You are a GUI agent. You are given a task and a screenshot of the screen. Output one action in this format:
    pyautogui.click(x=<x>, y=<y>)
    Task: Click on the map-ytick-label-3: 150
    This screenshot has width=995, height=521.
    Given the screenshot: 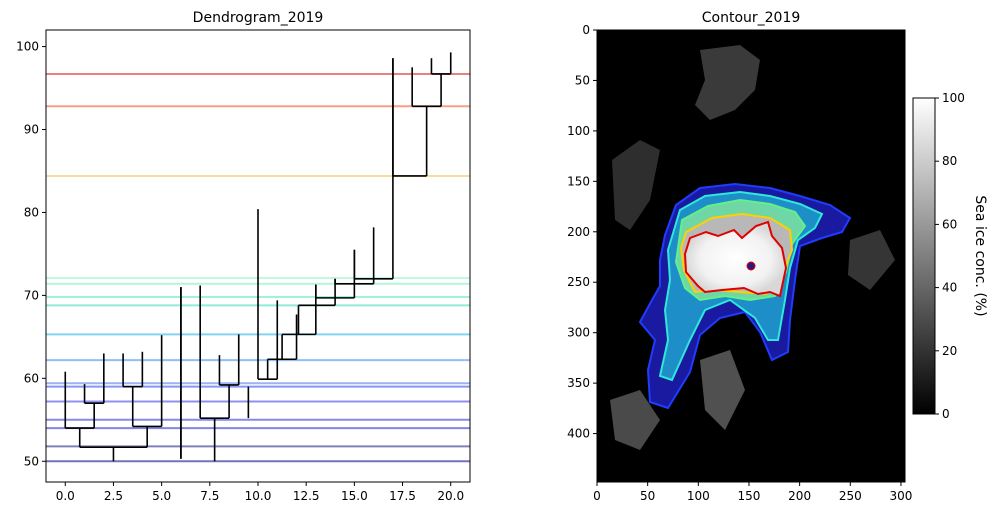 What is the action you would take?
    pyautogui.click(x=578, y=181)
    